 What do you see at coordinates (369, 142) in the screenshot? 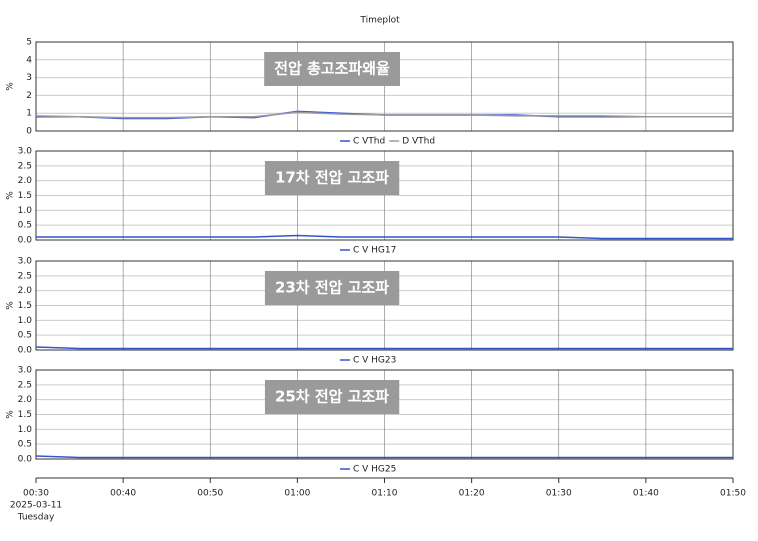
I see `legend-label: C VThd` at bounding box center [369, 142].